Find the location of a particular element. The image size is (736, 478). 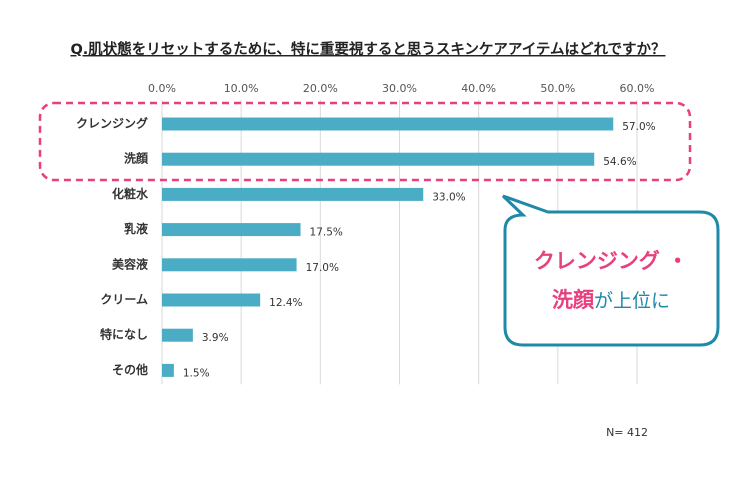

y-tick-label: 特になし is located at coordinates (124, 334).